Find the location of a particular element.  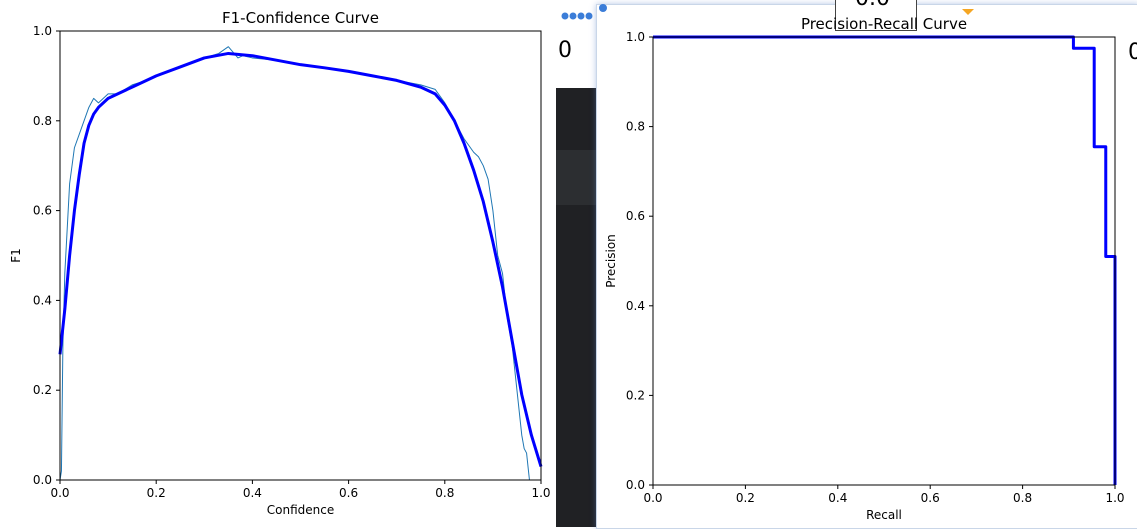

marker-icon is located at coordinates (968, 12).